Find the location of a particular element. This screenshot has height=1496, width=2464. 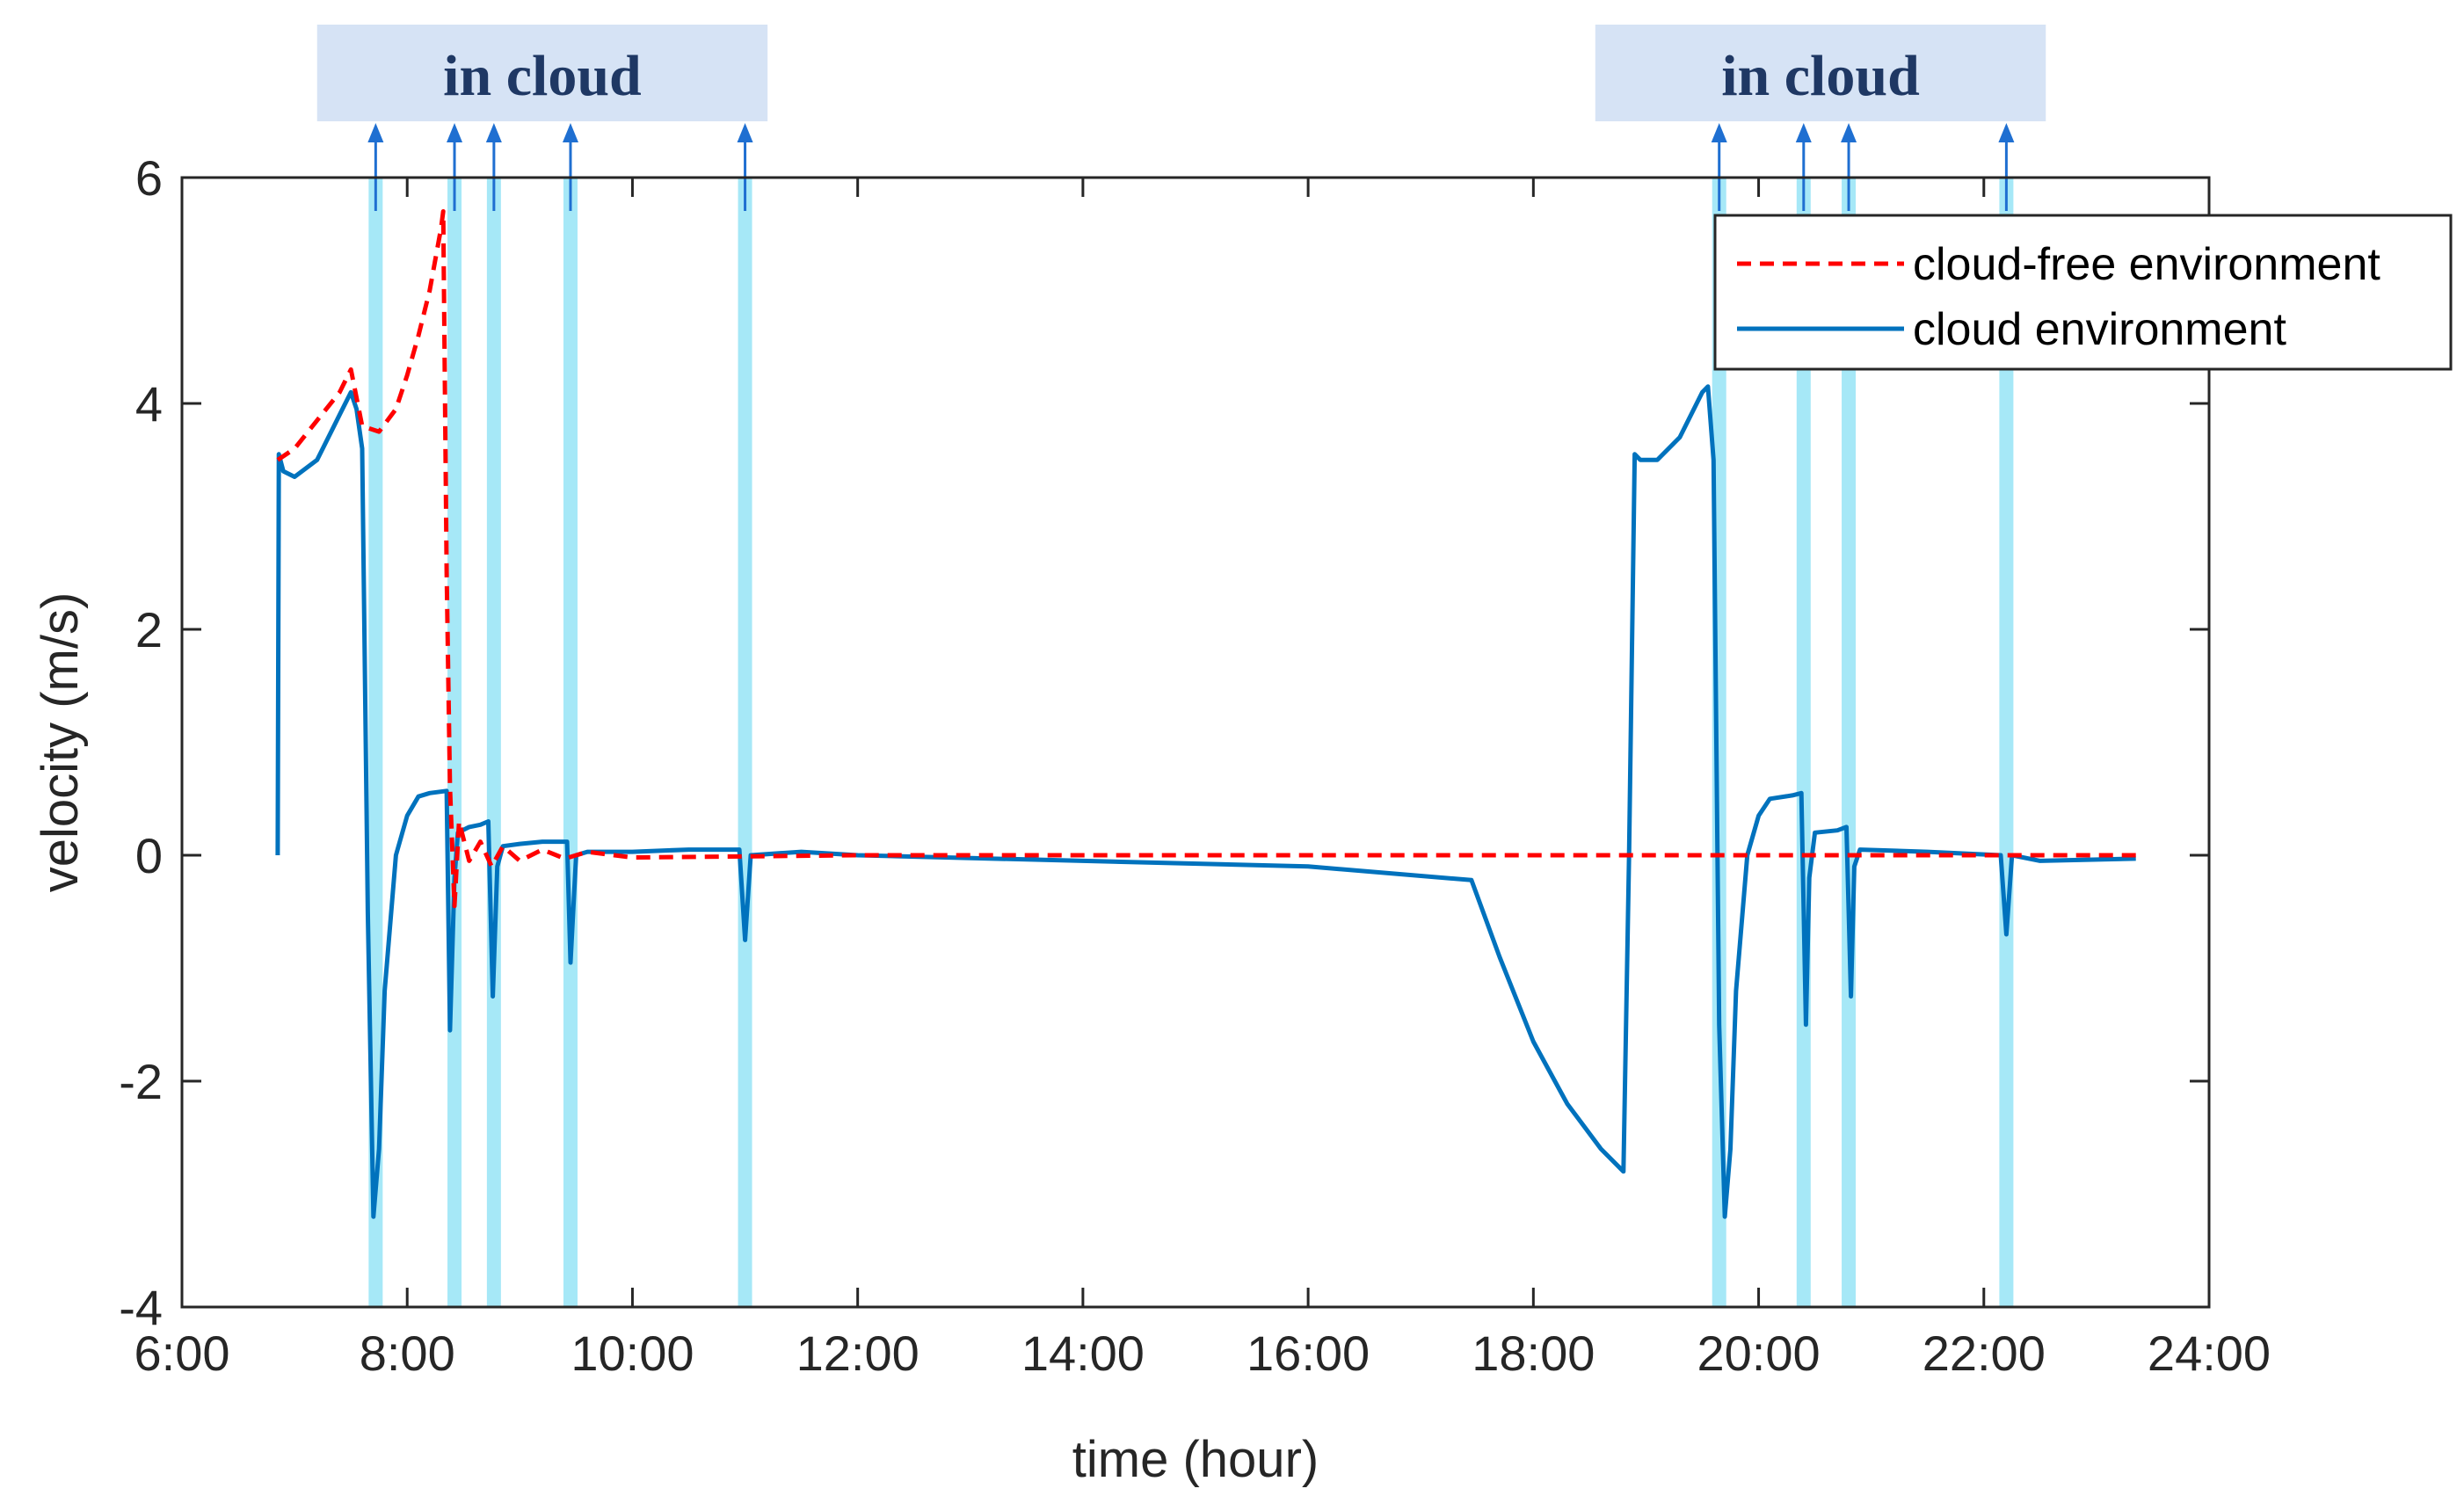

x-tick-label-2: 10:00 is located at coordinates (632, 1353).